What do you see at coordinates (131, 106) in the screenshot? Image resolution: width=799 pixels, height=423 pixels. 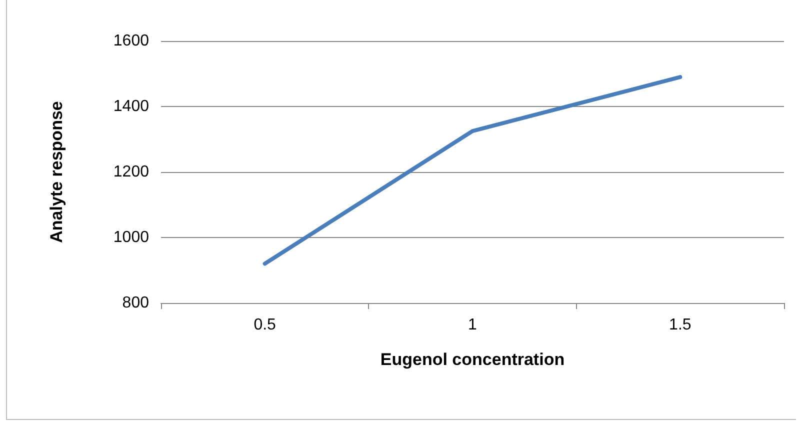 I see `y-tick-label: 1400` at bounding box center [131, 106].